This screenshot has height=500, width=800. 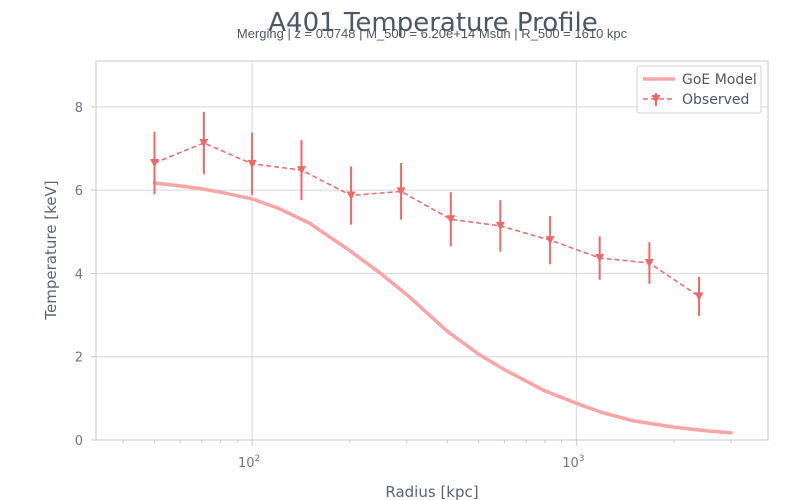 What do you see at coordinates (79, 358) in the screenshot?
I see `y-tick-label: 2` at bounding box center [79, 358].